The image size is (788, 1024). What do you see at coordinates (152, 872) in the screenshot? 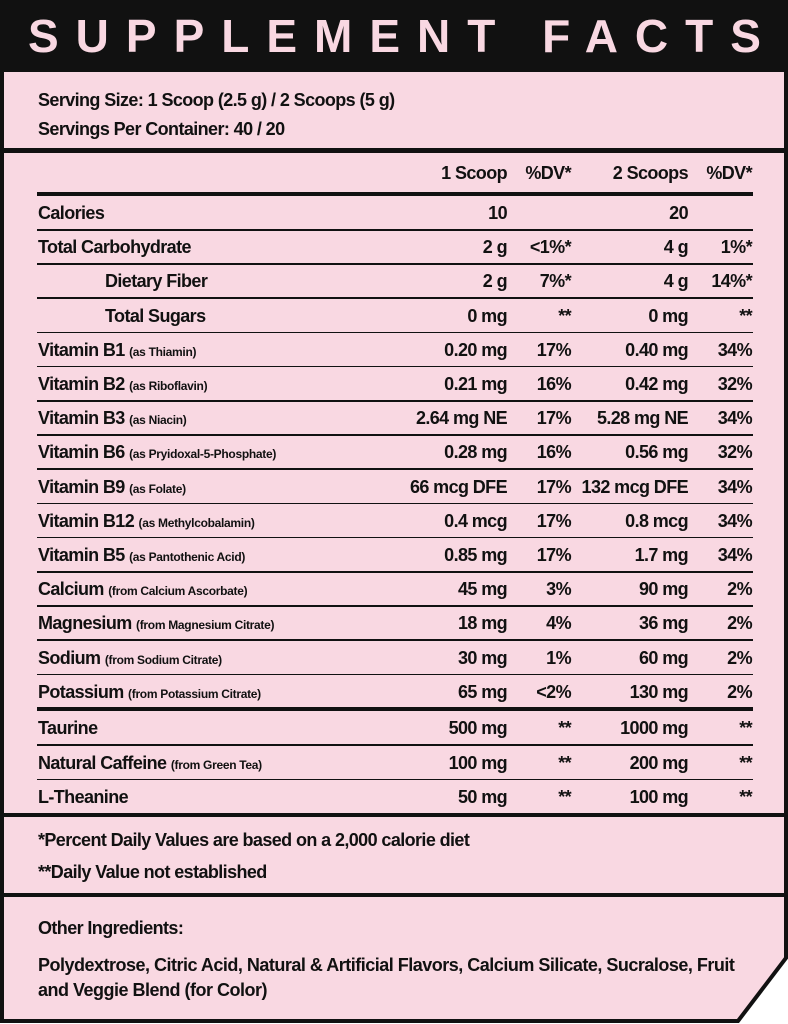
I see `footnote: **Daily Value not established` at bounding box center [152, 872].